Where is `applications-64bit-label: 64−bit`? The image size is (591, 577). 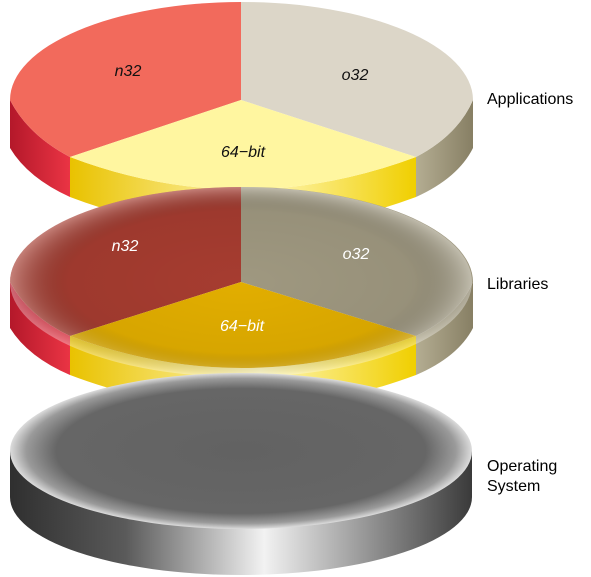 applications-64bit-label: 64−bit is located at coordinates (243, 152).